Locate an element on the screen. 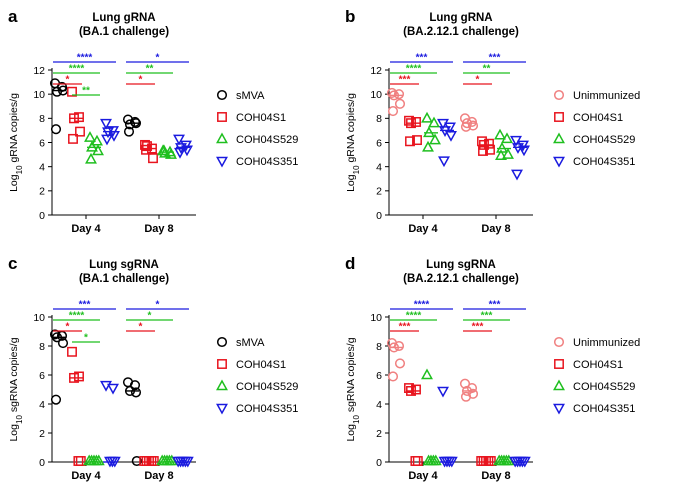 The height and width of the screenshot is (494, 674). legend-label-unimmunized: Unimmunized is located at coordinates (606, 343).